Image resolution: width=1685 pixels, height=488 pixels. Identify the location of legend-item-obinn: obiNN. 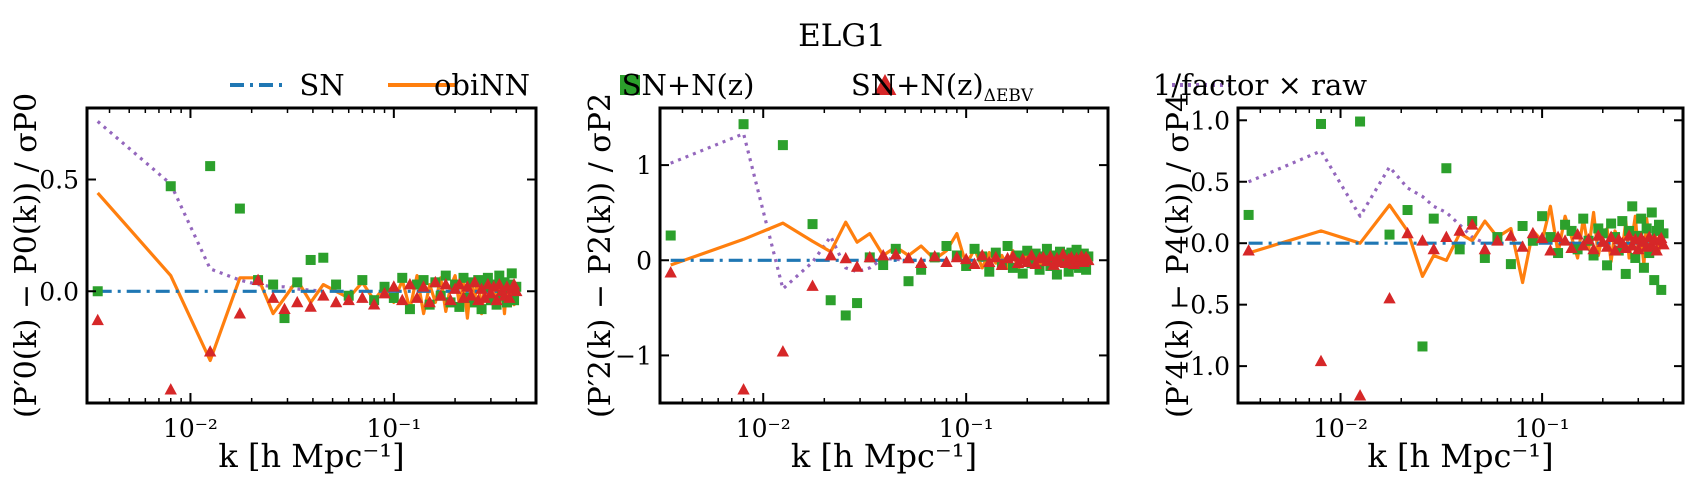
(459, 85).